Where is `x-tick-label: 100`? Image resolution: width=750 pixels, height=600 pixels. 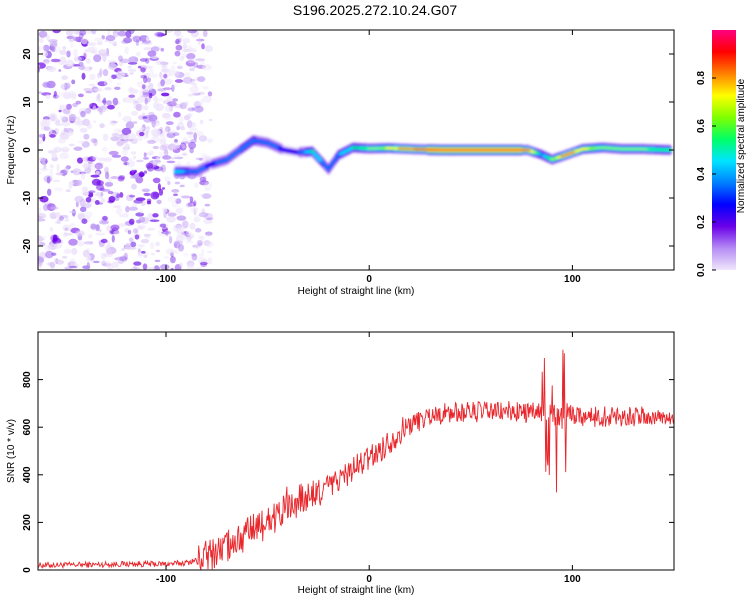 x-tick-label: 100 is located at coordinates (572, 279).